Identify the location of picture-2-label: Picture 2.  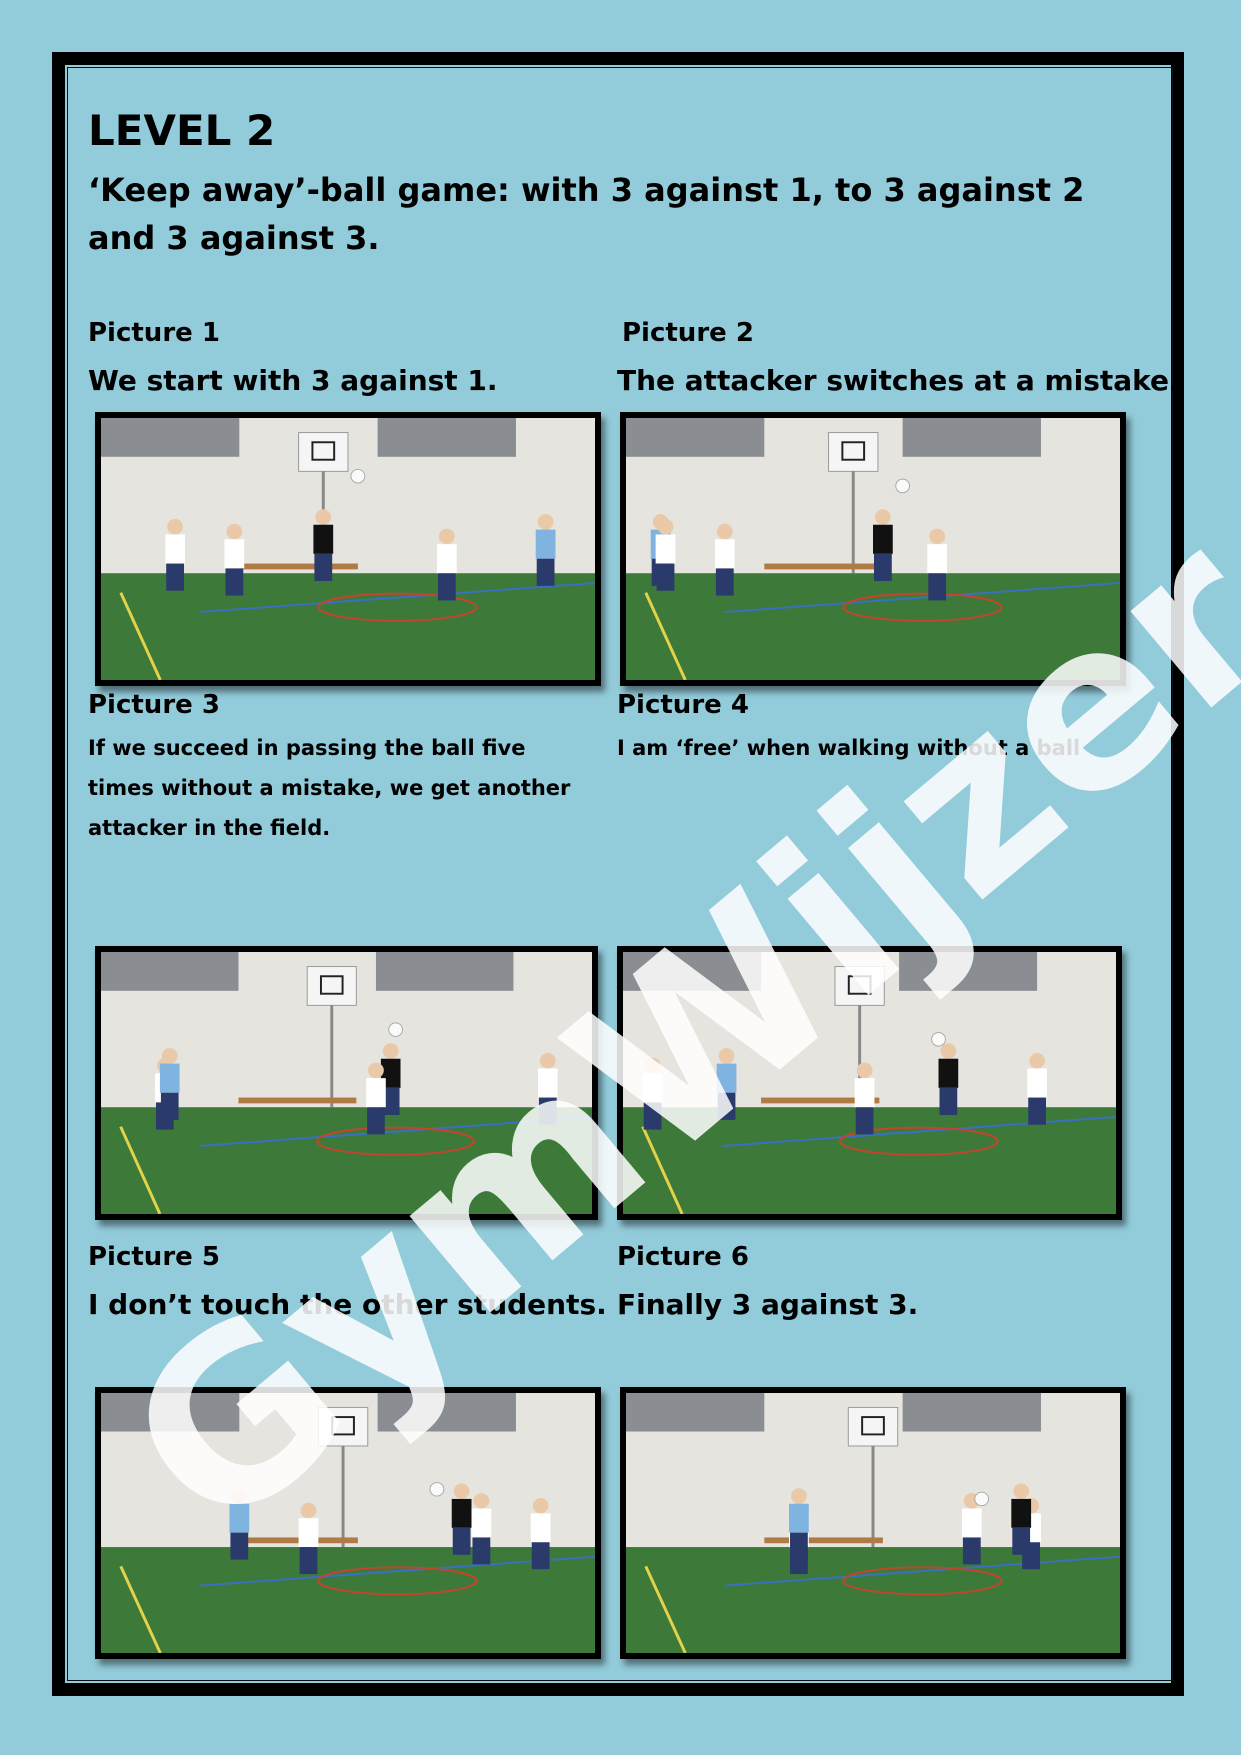
(688, 333).